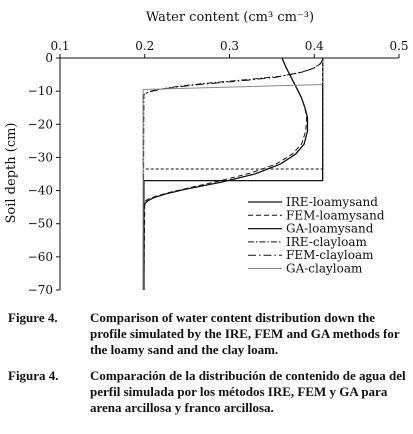 This screenshot has height=434, width=413. Describe the element at coordinates (49, 58) in the screenshot. I see `y-tick-label: 0` at that location.